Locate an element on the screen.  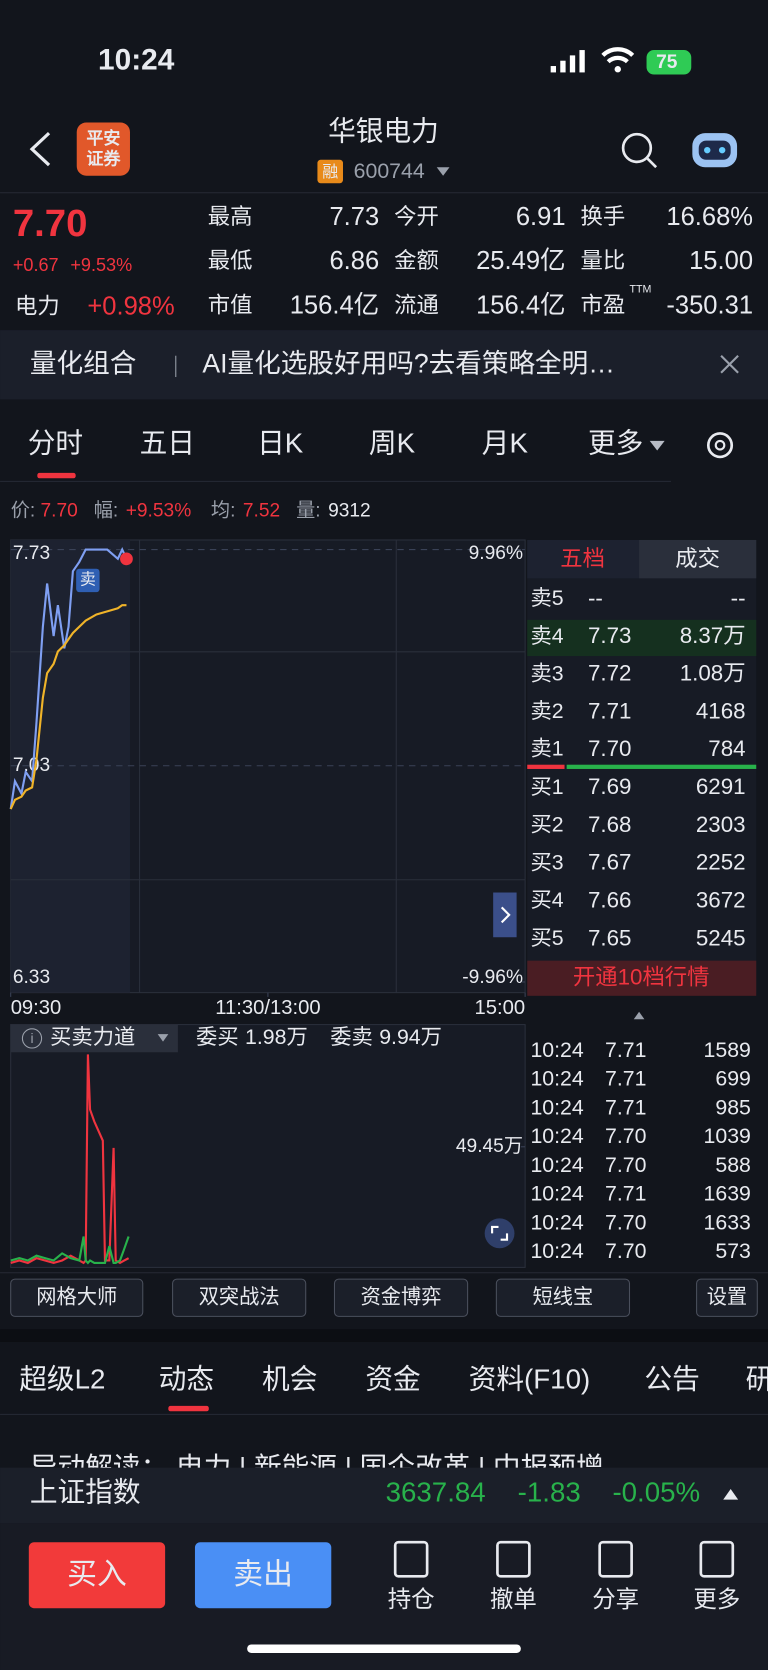
trade-volume: 1039 is located at coordinates (727, 1136).